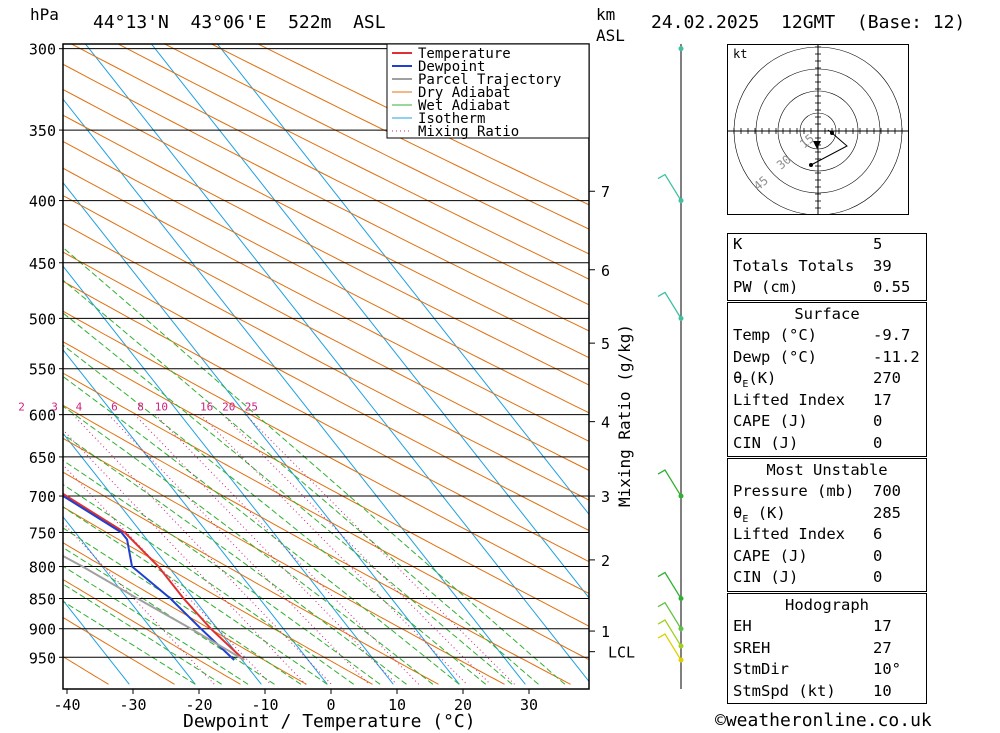  Describe the element at coordinates (823, 720) in the screenshot. I see `copyright-link: ©weatheronline.co.uk` at that location.